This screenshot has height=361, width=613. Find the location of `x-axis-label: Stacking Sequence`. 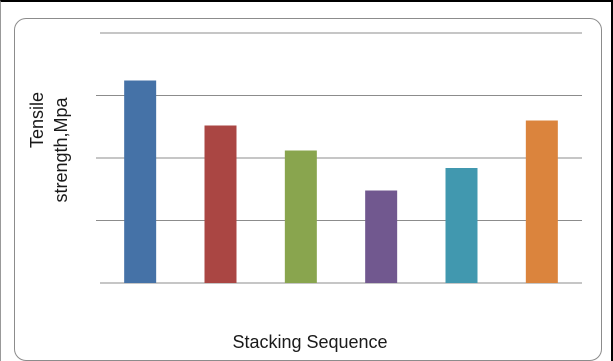

x-axis-label: Stacking Sequence is located at coordinates (309, 342).